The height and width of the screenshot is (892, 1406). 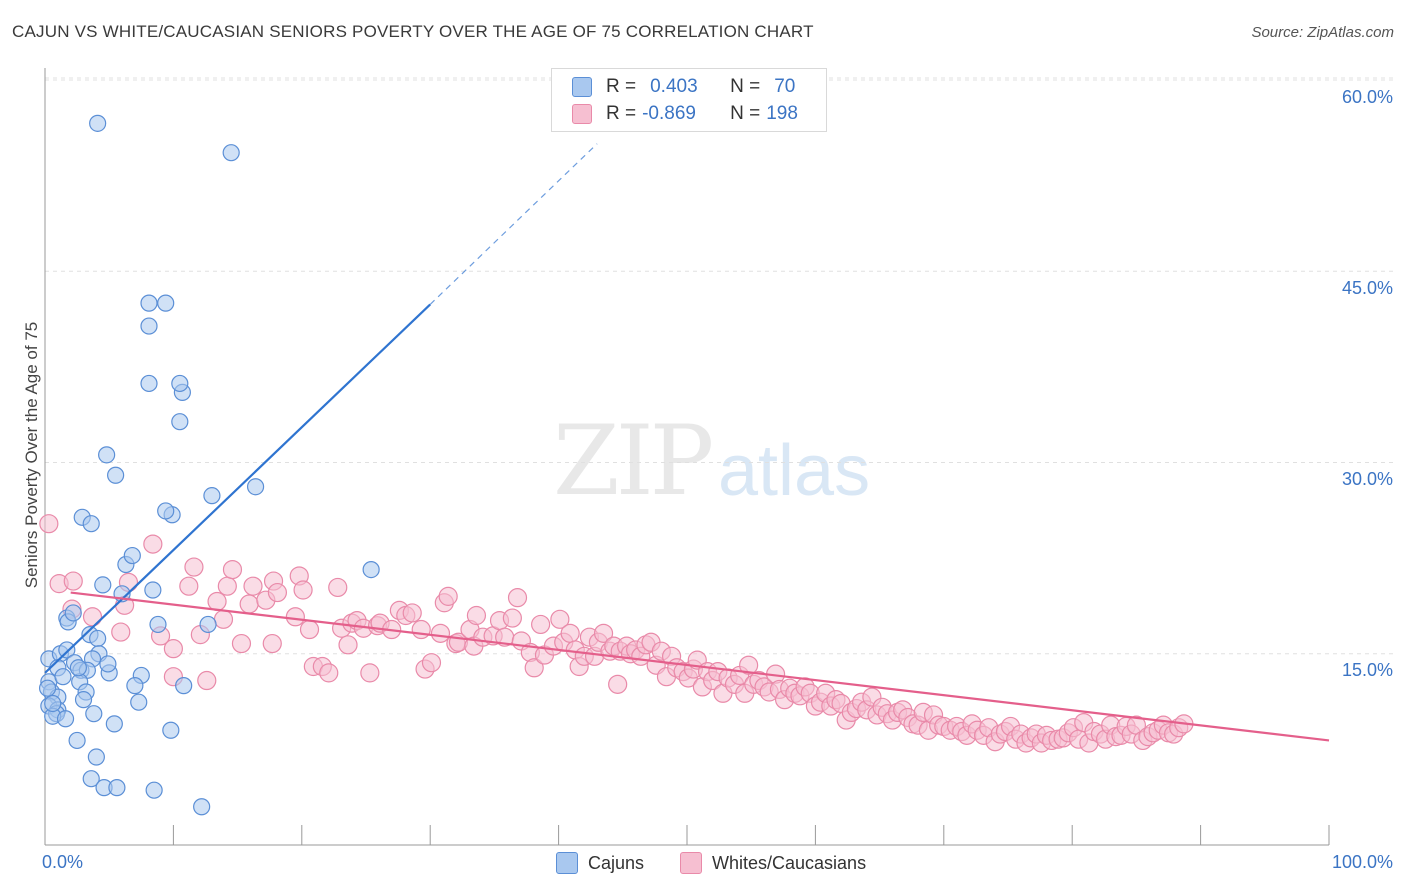 I want to click on white-swatch, so click(x=582, y=114).